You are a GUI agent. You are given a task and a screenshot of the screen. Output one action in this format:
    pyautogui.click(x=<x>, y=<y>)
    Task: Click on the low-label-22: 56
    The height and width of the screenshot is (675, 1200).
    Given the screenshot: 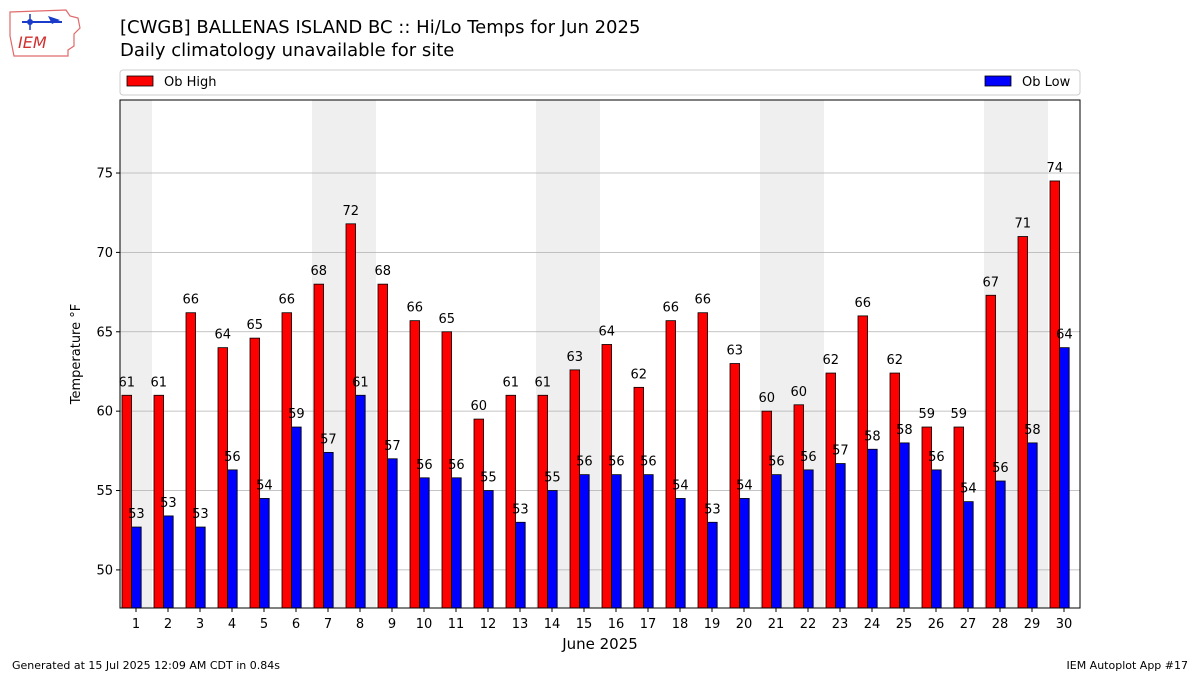 What is the action you would take?
    pyautogui.click(x=808, y=457)
    